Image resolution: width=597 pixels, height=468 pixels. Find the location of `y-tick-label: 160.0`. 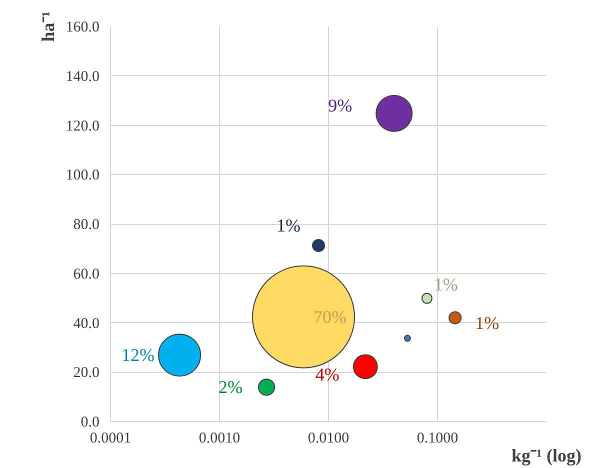

y-tick-label: 160.0 is located at coordinates (83, 28).